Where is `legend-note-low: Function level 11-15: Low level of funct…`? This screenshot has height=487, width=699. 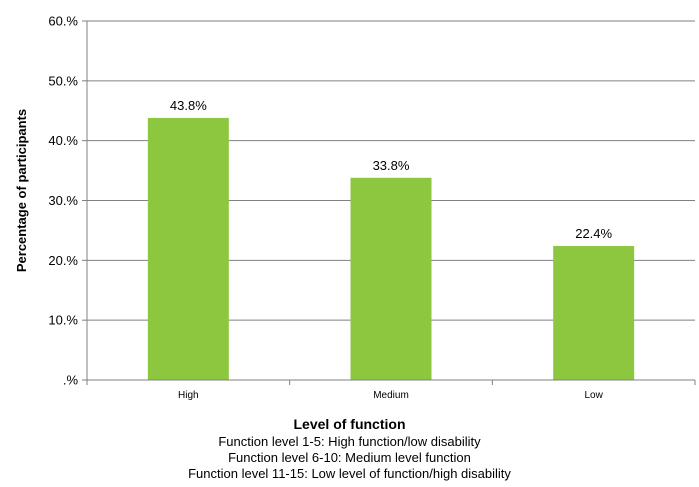
legend-note-low: Function level 11-15: Low level of funct… is located at coordinates (349, 473).